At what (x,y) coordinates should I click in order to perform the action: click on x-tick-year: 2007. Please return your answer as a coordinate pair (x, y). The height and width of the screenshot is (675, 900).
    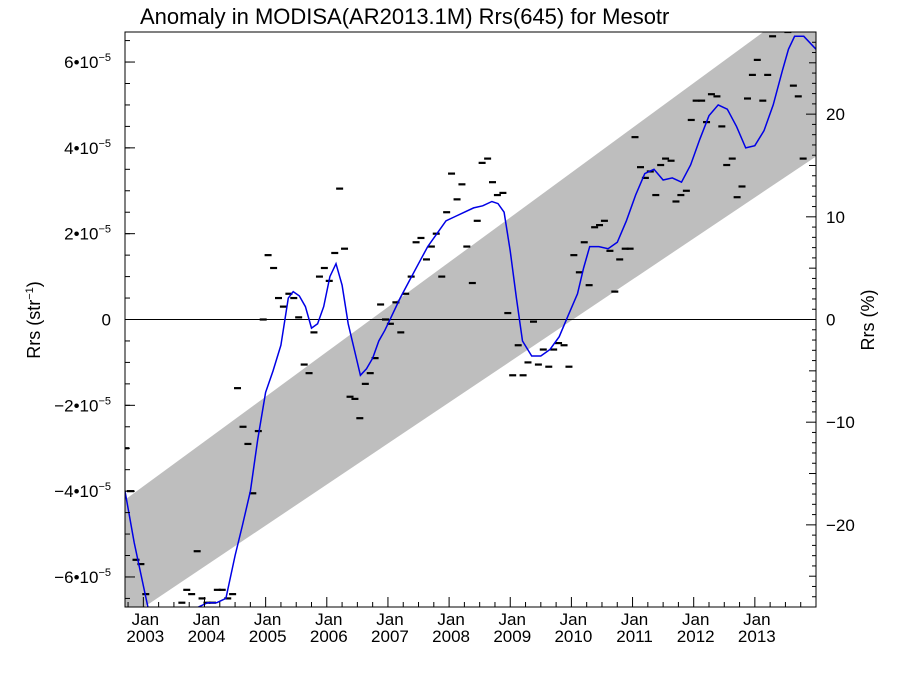
    Looking at the image, I should click on (390, 636).